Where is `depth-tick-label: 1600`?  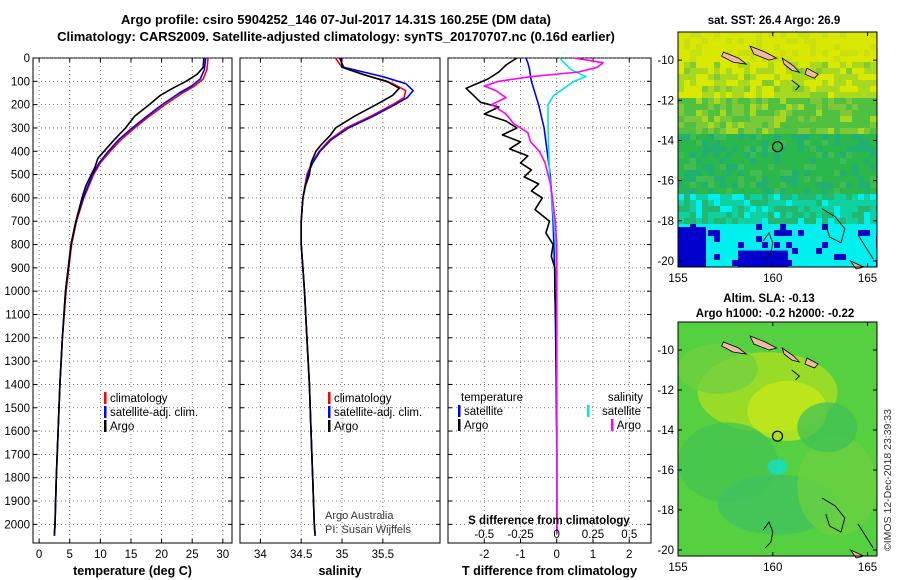 depth-tick-label: 1600 is located at coordinates (17, 432).